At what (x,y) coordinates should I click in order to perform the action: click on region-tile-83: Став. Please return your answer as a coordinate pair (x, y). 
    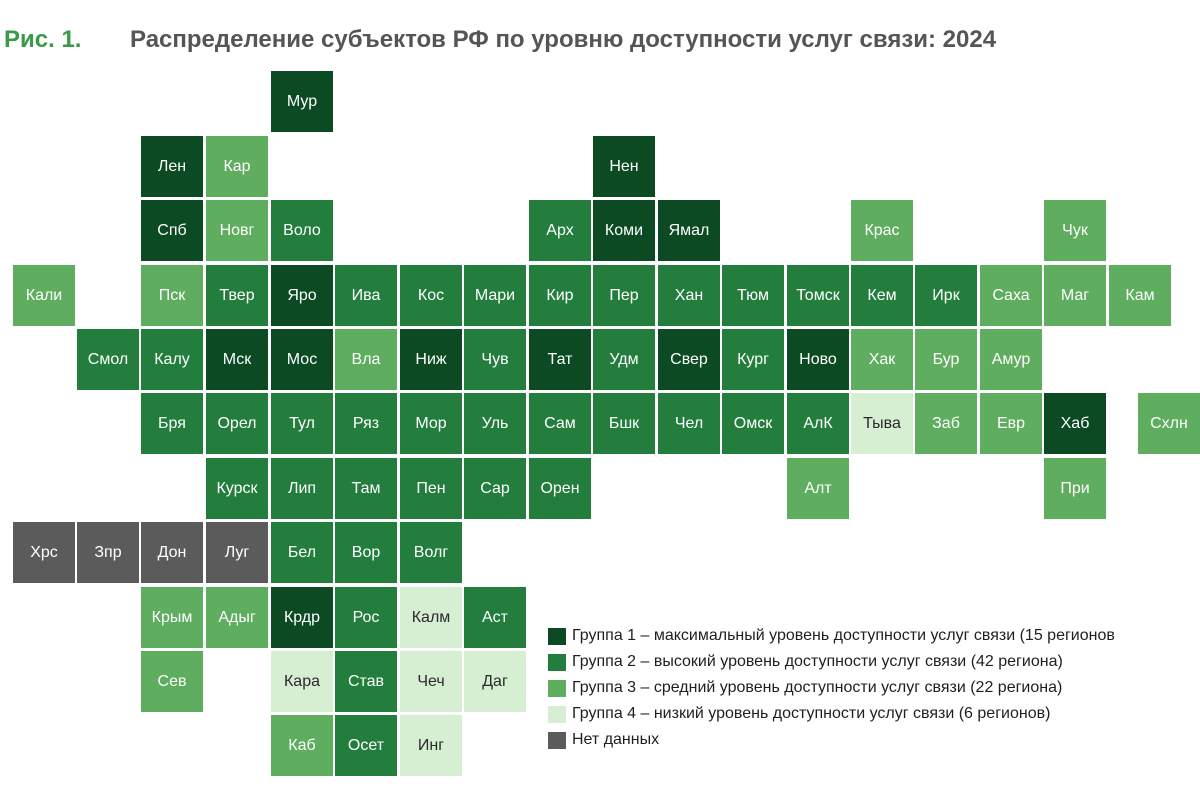
    Looking at the image, I should click on (366, 681).